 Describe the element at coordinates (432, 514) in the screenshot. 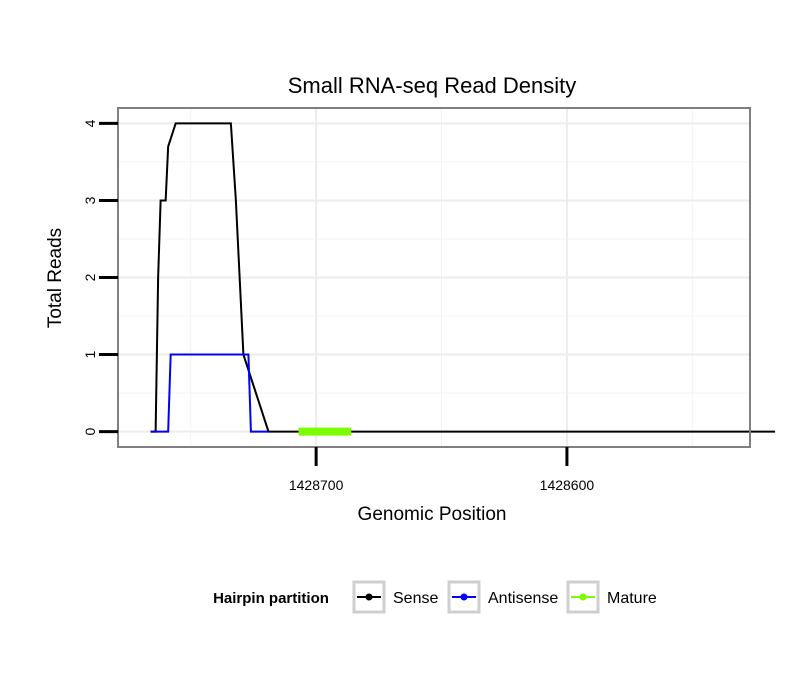

I see `x-axis-label: Genomic Position` at that location.